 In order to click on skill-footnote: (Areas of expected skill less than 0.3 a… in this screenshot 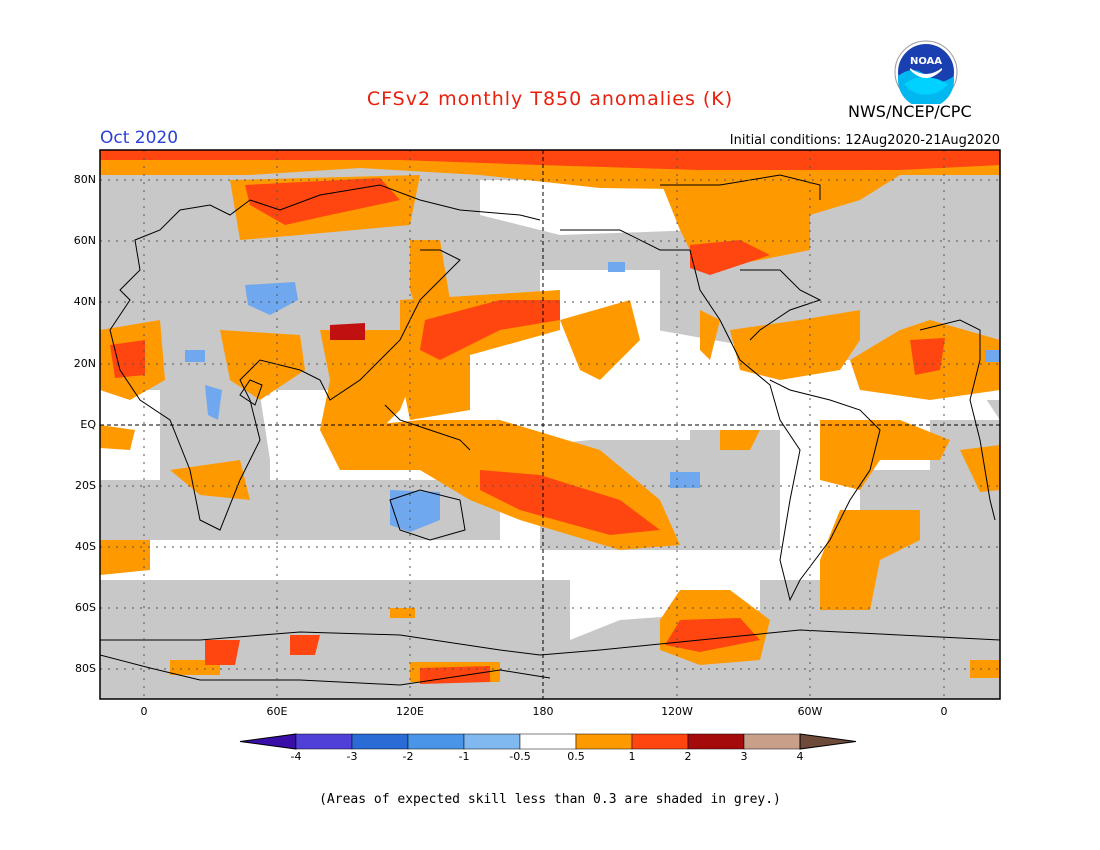, I will do `click(550, 799)`.